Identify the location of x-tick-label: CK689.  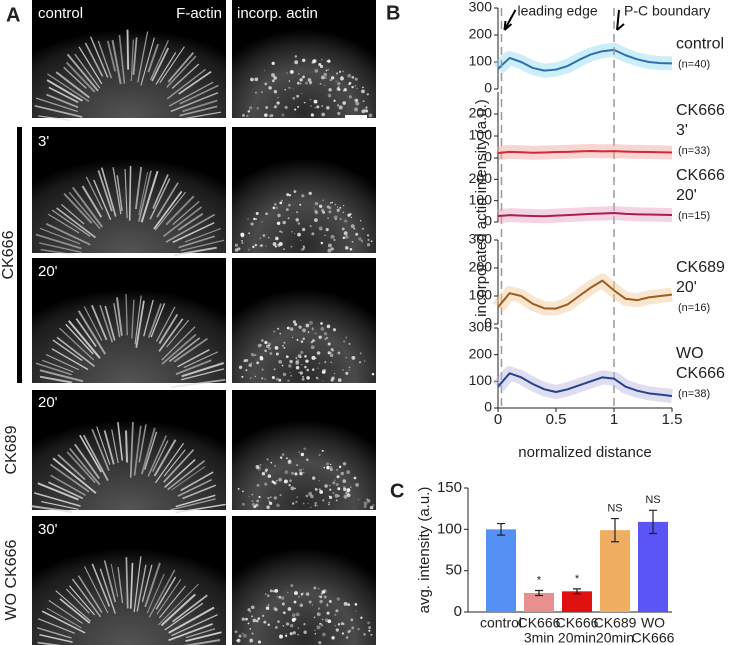
(615, 623).